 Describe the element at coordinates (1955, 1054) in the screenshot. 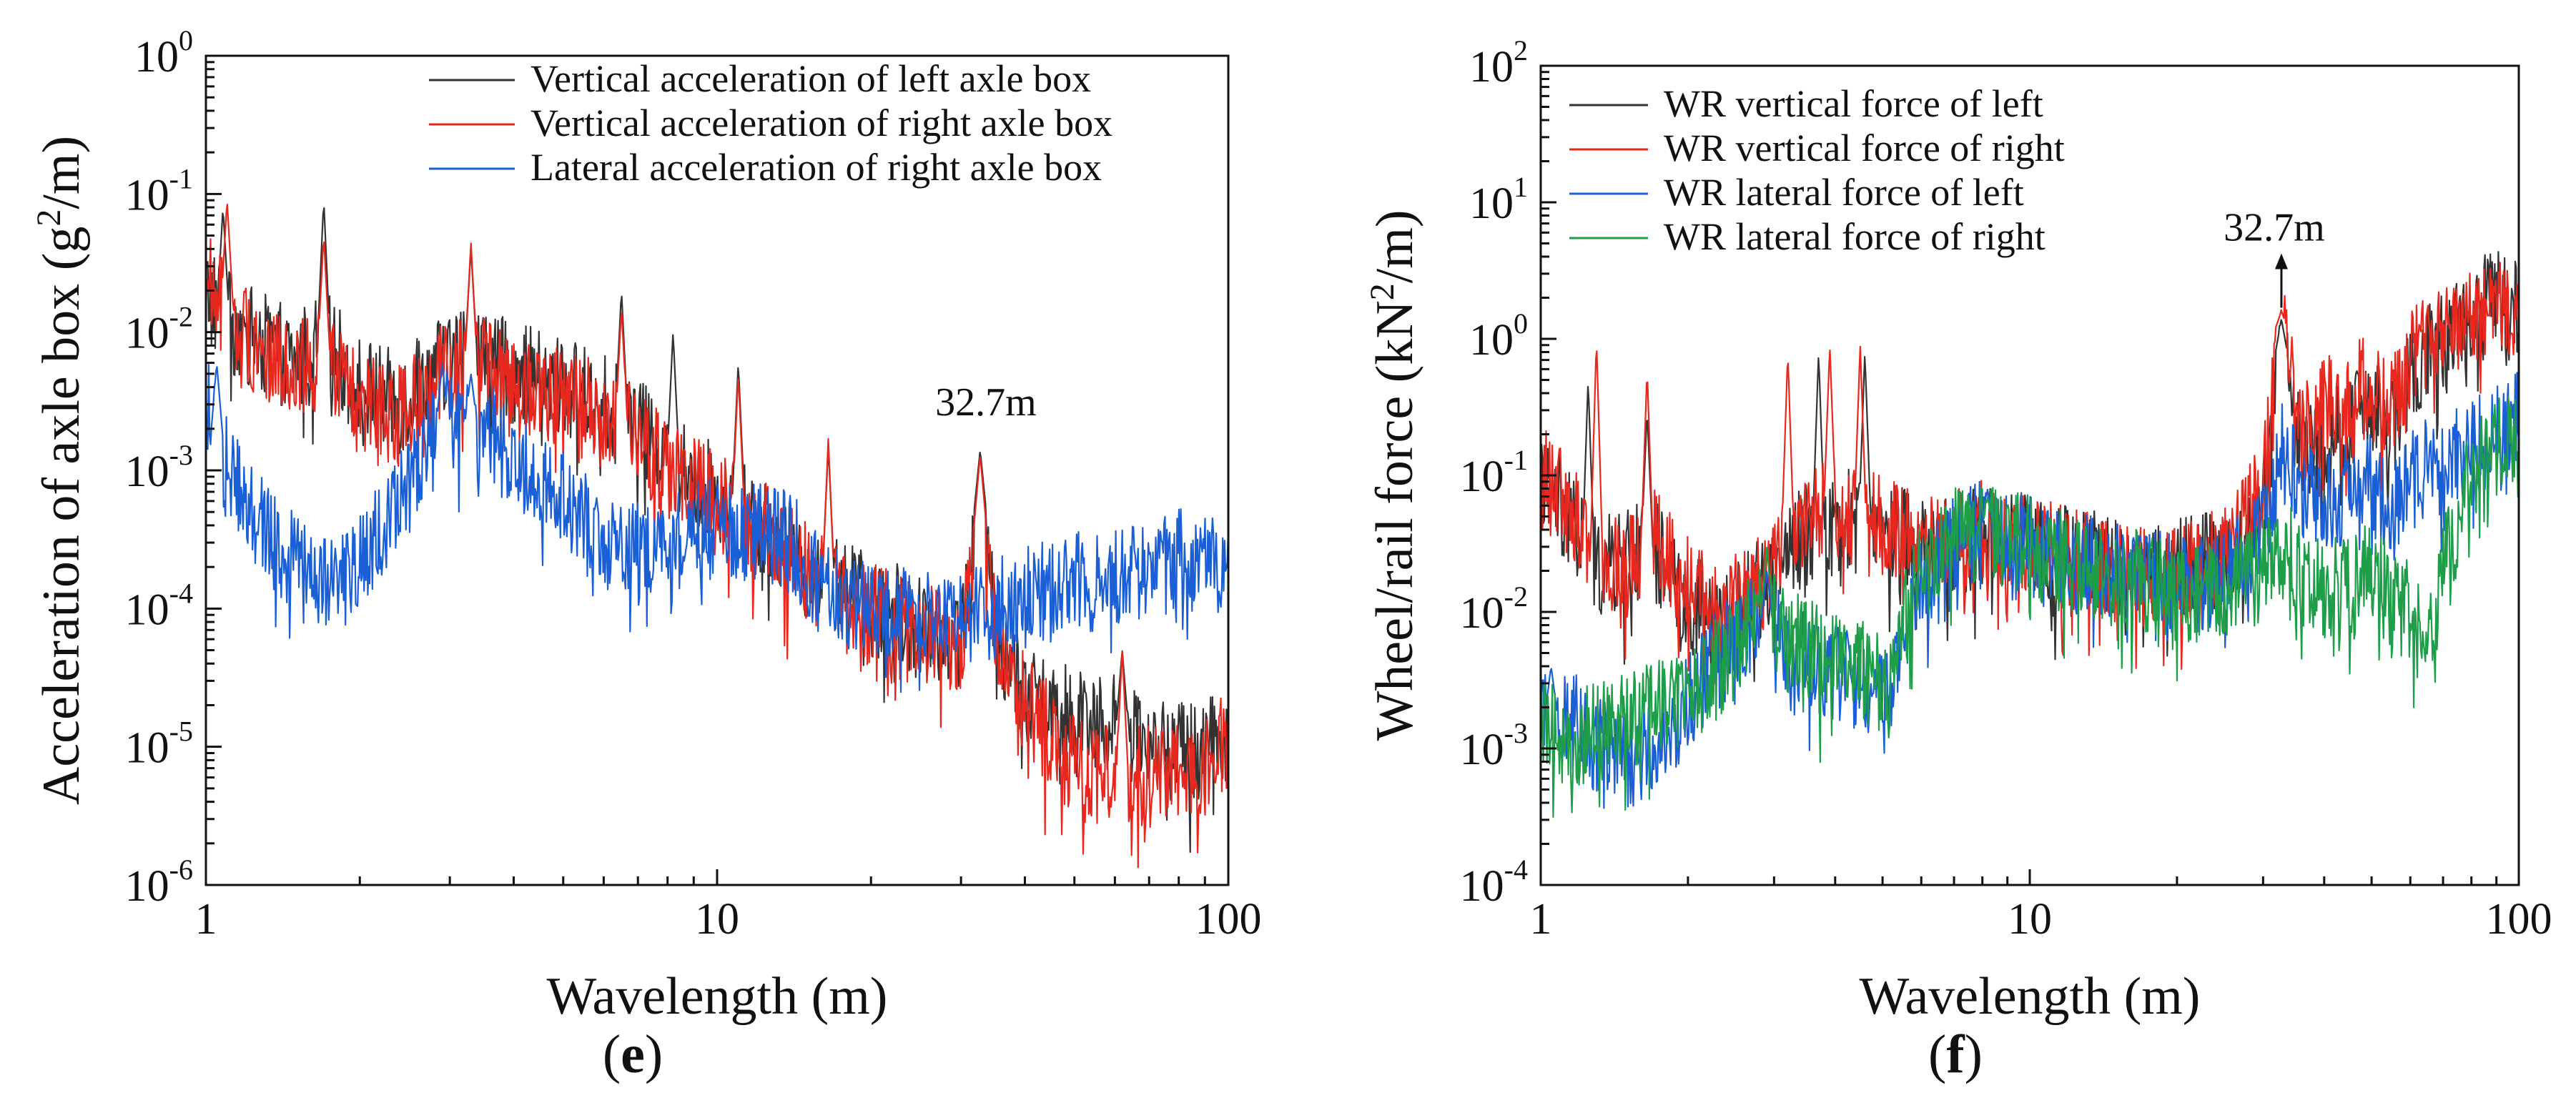

I see `panel-label-f: (f)` at that location.